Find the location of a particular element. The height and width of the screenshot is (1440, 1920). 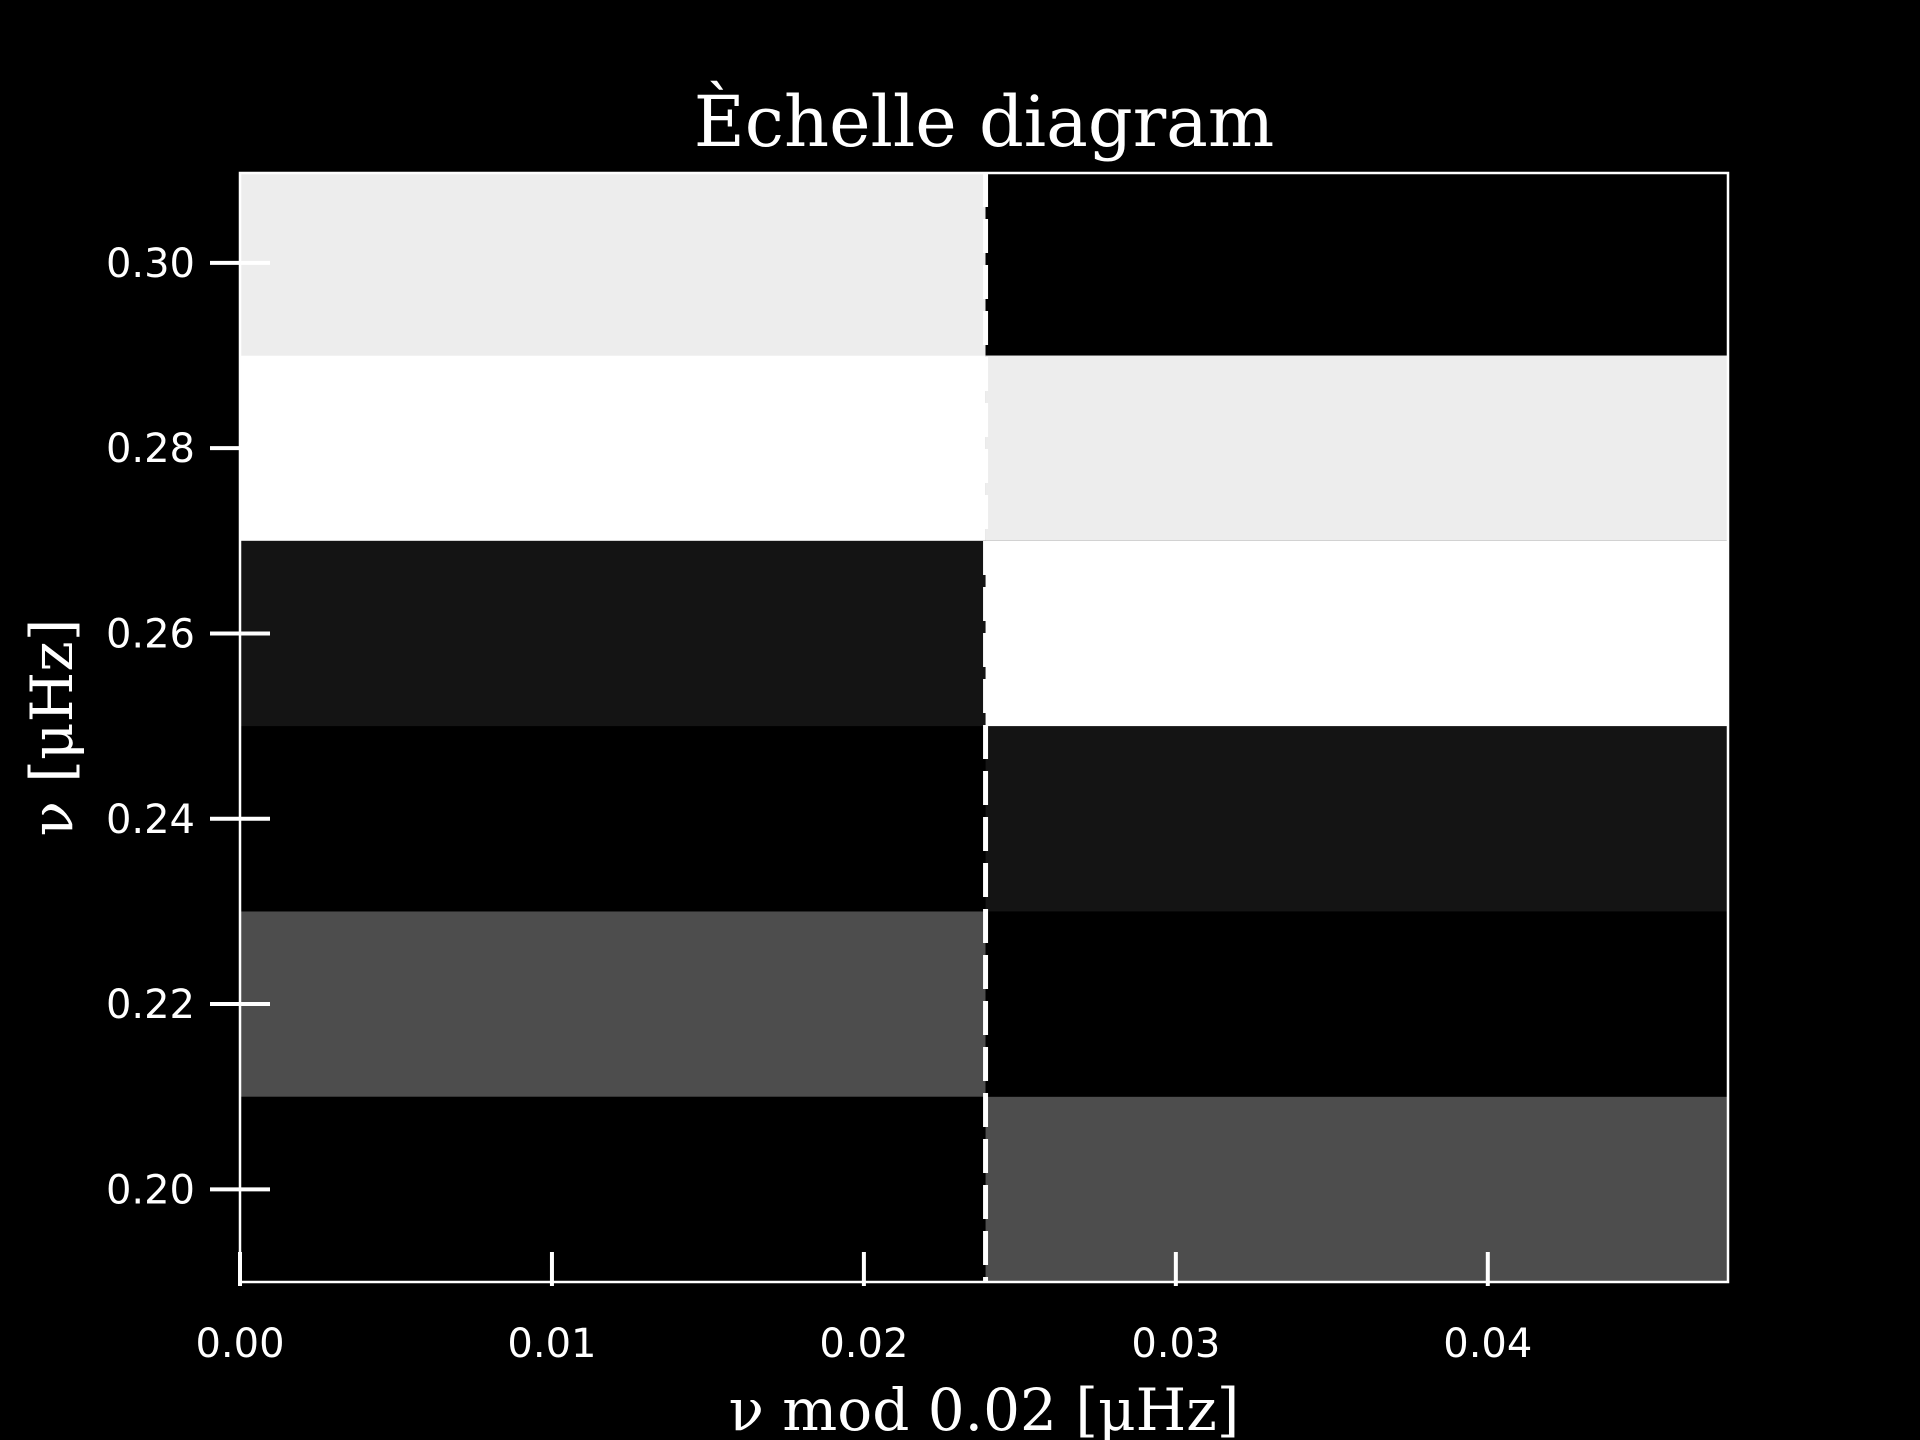

x-tick-label: 0.00 is located at coordinates (239, 1344).